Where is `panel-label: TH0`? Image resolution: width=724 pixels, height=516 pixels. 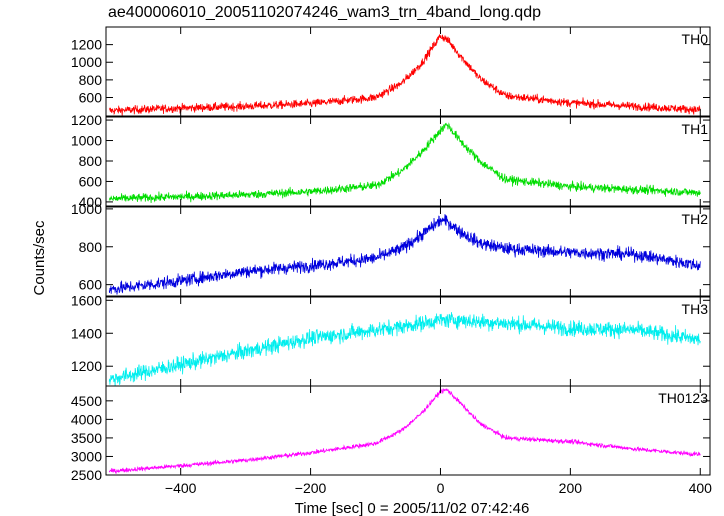
panel-label: TH0 is located at coordinates (695, 39).